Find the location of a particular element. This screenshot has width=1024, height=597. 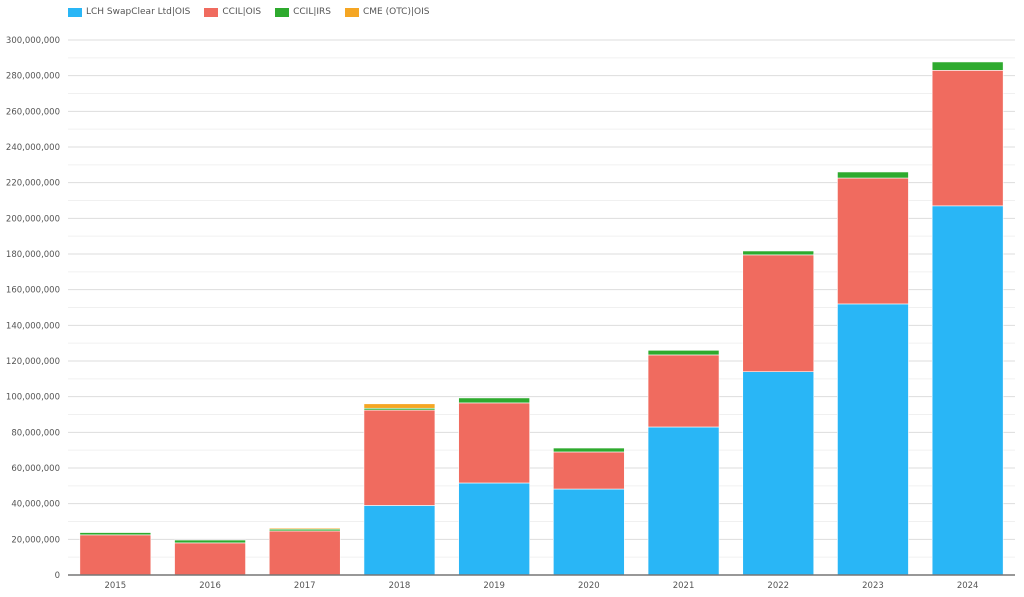

x-tick-label: 2016 is located at coordinates (210, 586).